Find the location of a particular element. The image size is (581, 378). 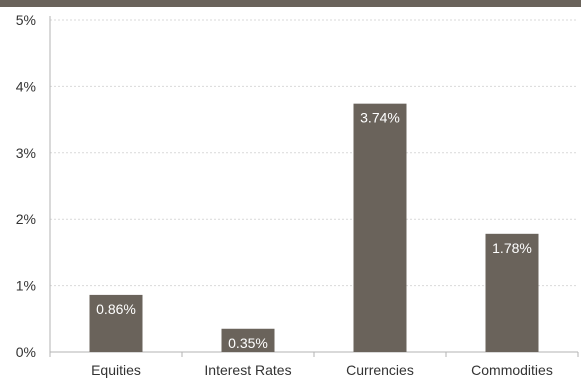

y-tick-label: 2% is located at coordinates (26, 219).